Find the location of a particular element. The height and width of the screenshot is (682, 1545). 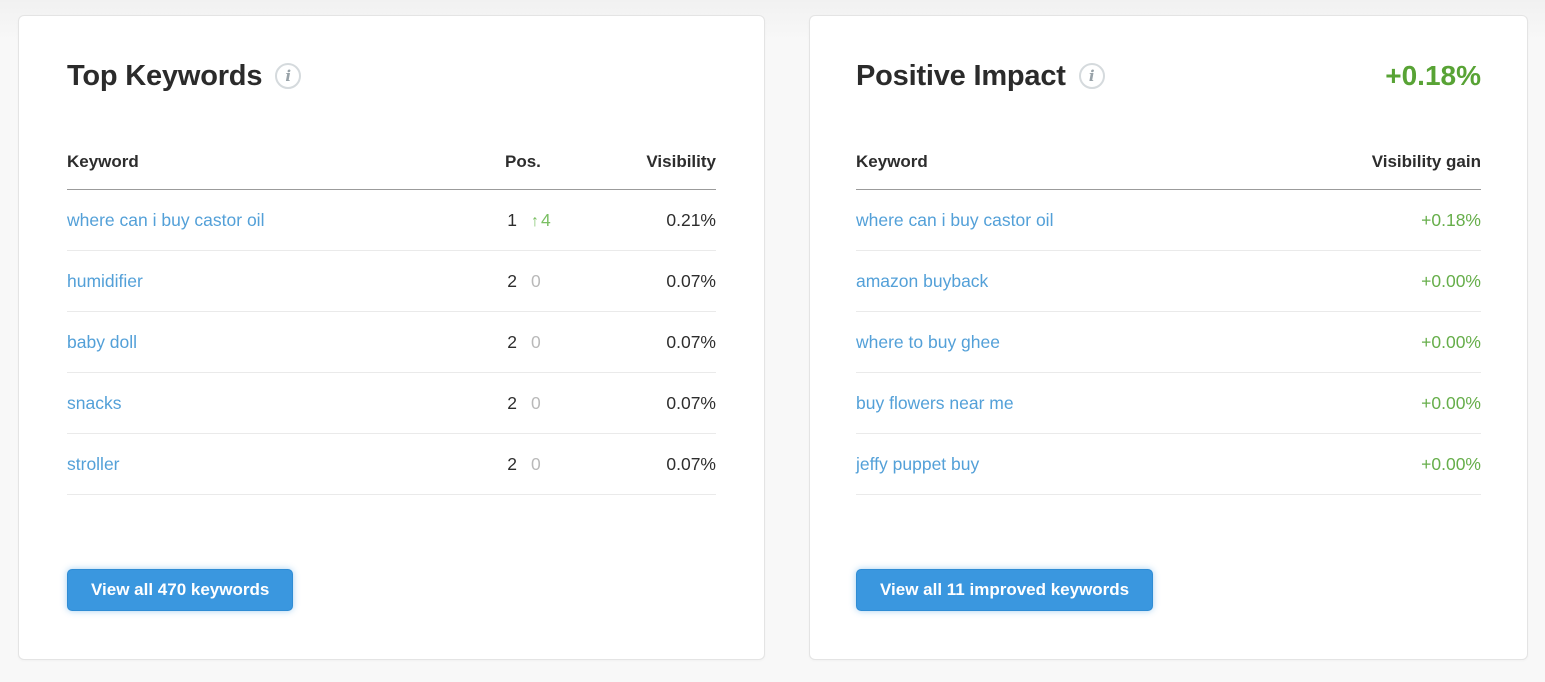

keyword-link: jeffy puppet buy is located at coordinates (918, 463).